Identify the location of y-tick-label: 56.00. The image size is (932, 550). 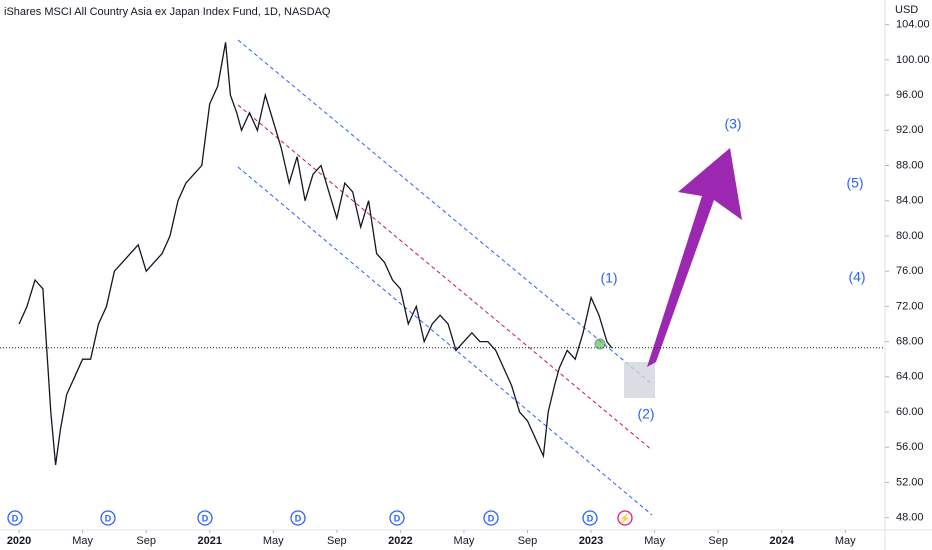
(910, 447).